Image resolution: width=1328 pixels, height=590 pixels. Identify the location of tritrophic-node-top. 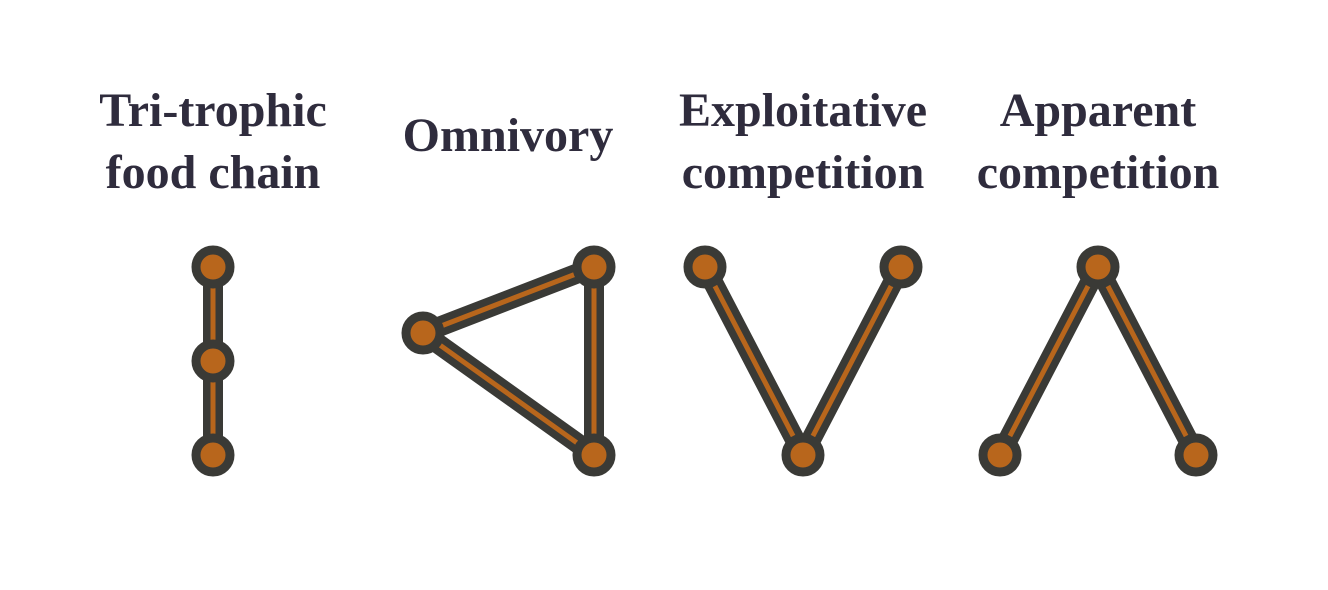
(213, 267).